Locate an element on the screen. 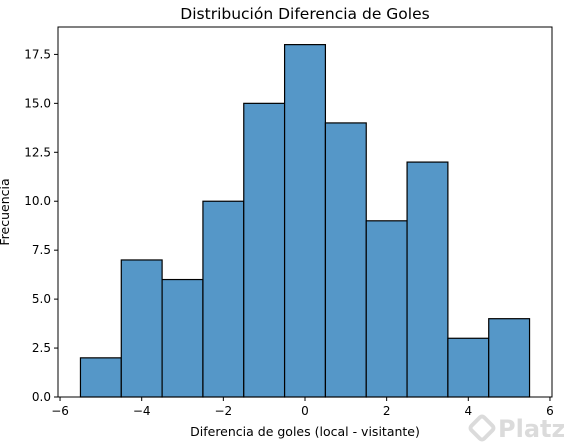 The width and height of the screenshot is (564, 447). x-axis-ticks: −6 −4 −2 0 2 4 6 is located at coordinates (302, 407).